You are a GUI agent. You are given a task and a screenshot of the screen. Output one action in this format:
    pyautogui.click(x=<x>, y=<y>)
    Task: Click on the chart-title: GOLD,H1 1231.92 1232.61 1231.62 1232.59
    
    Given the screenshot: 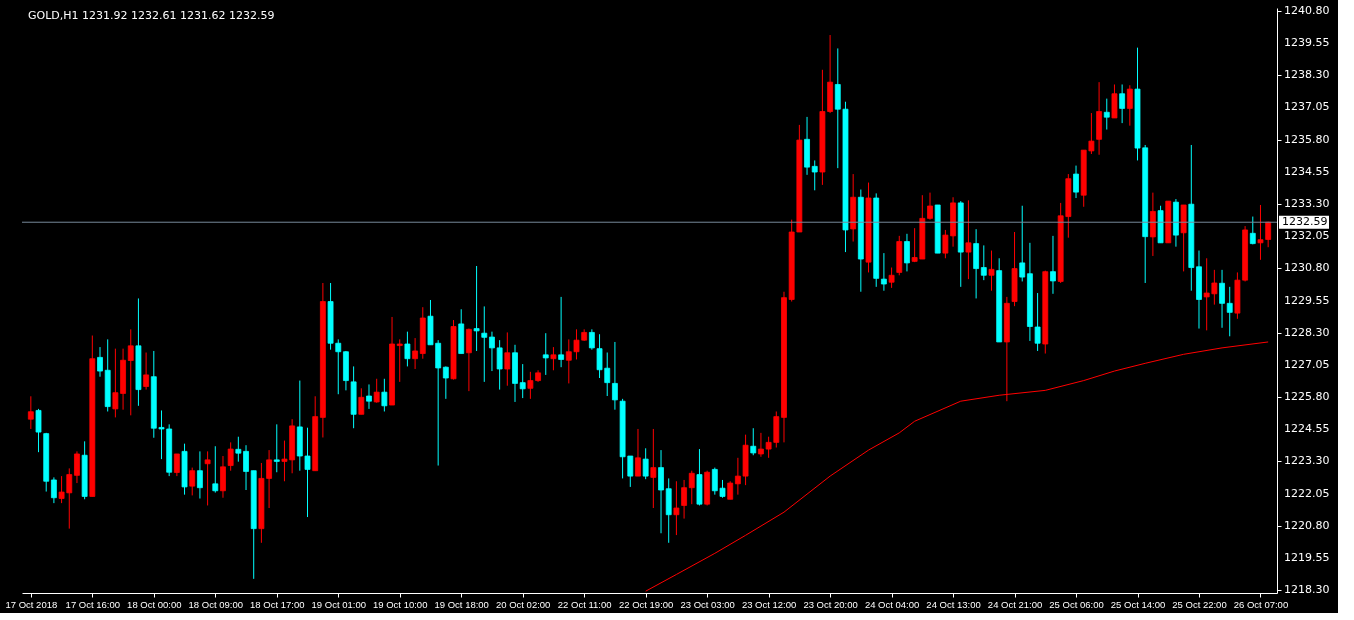 What is the action you would take?
    pyautogui.click(x=151, y=15)
    